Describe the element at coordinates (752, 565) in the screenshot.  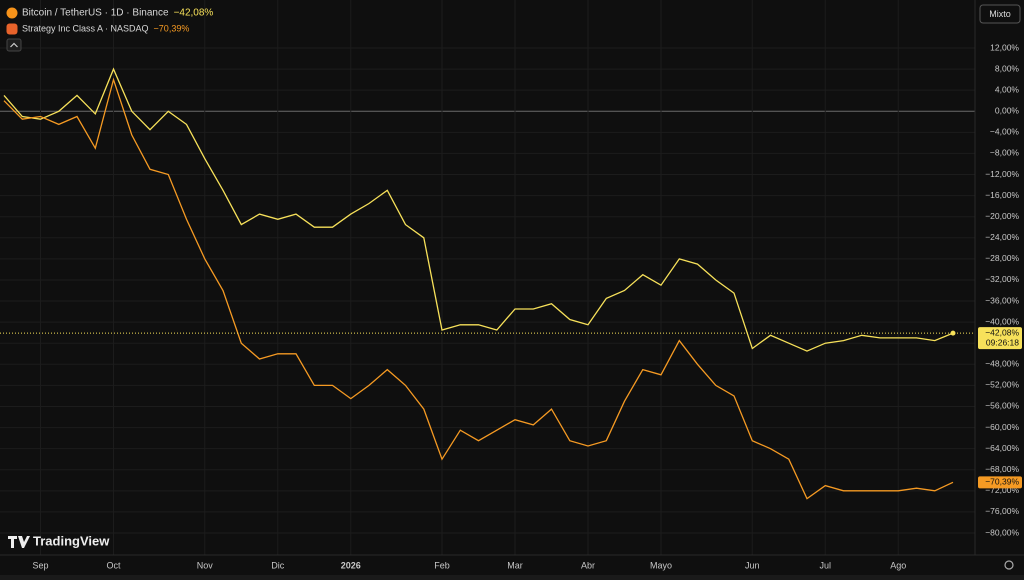
I see `x-tick-label: Jun` at that location.